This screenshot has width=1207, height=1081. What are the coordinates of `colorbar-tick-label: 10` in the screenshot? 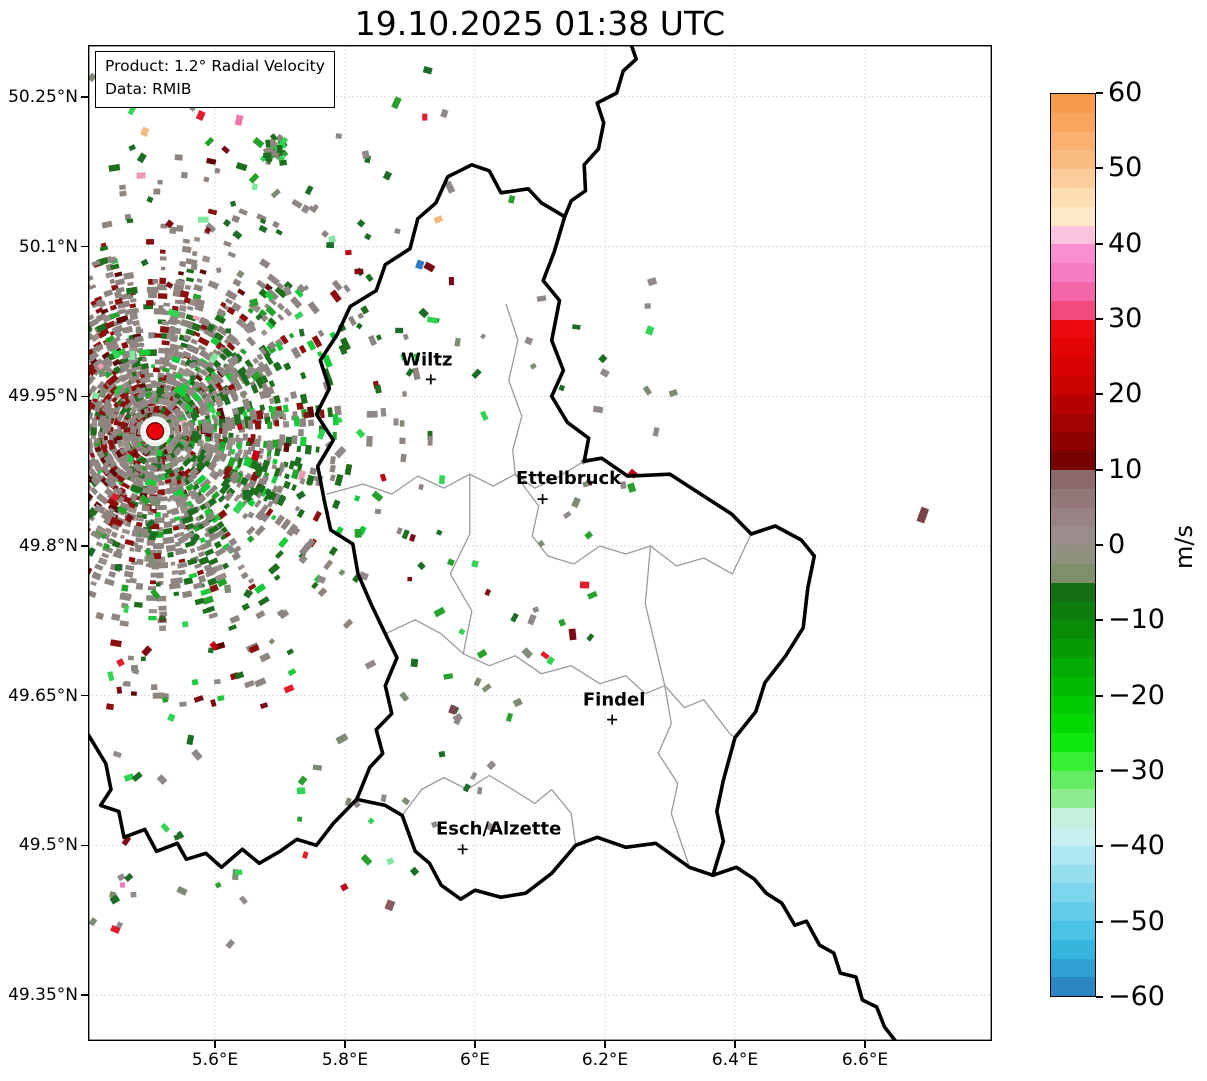 It's located at (1125, 469).